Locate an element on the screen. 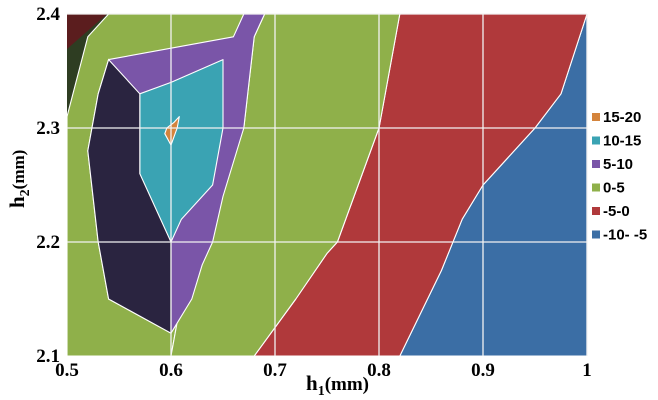  y-tick-label: 2.3 is located at coordinates (48, 128).